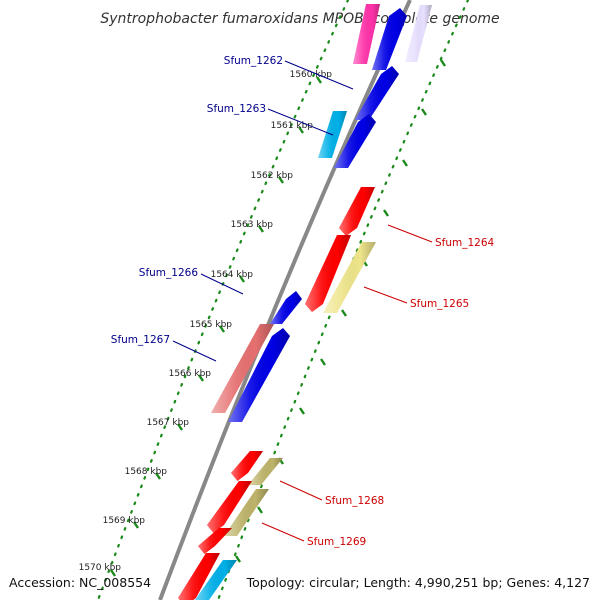  Describe the element at coordinates (272, 176) in the screenshot. I see `ruler-label: 1562 kbp` at that location.